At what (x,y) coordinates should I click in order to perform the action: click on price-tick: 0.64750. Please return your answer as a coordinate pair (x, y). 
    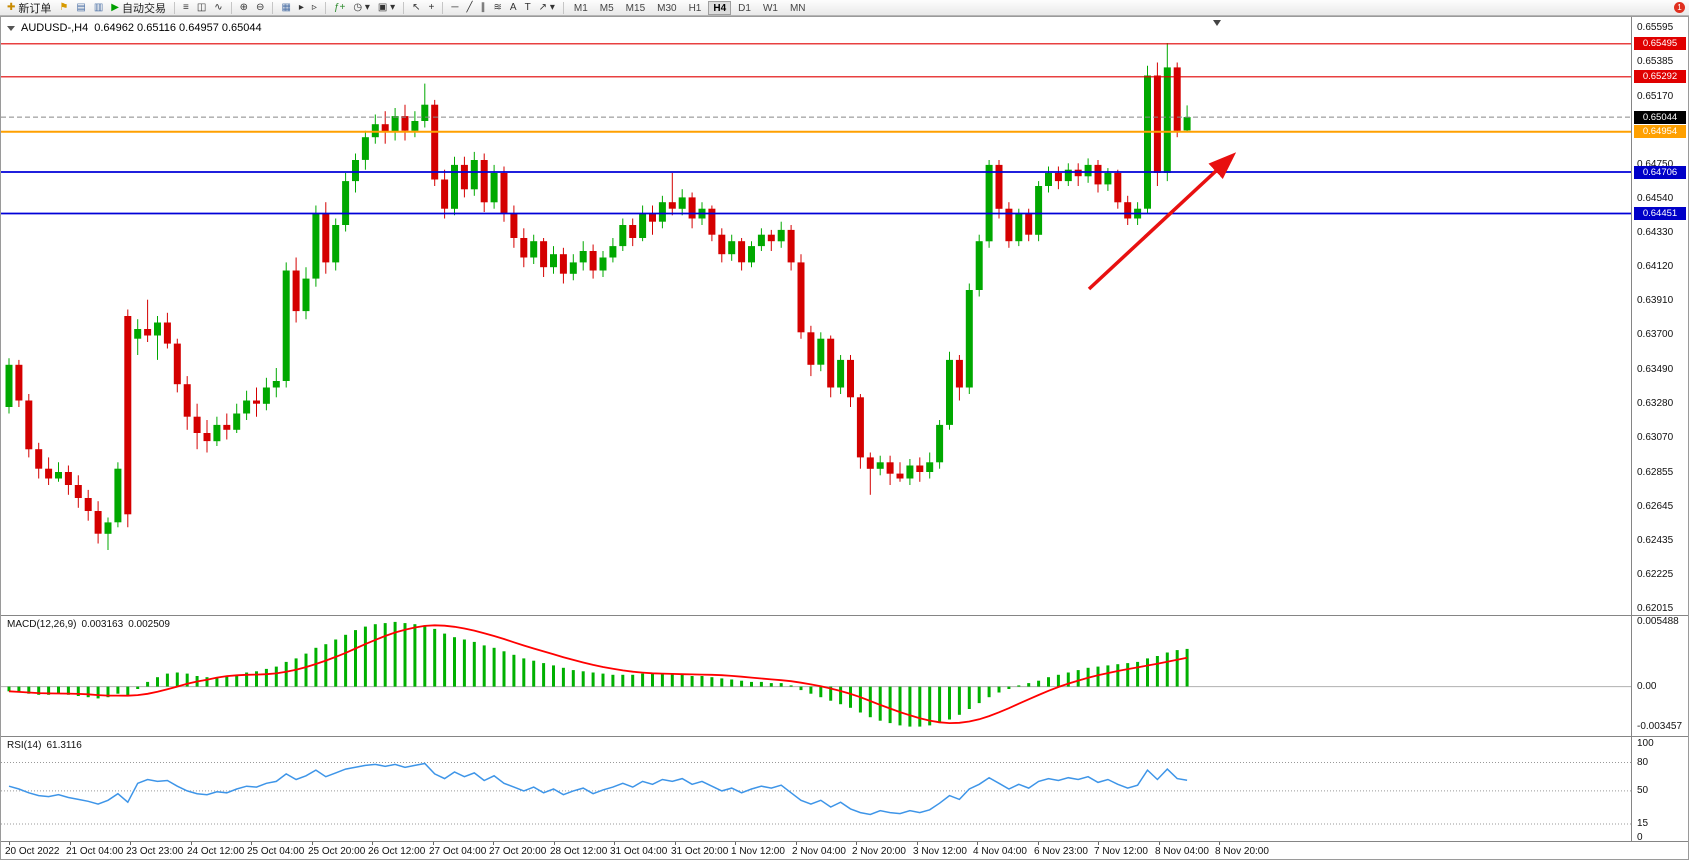
    Looking at the image, I should click on (1655, 164).